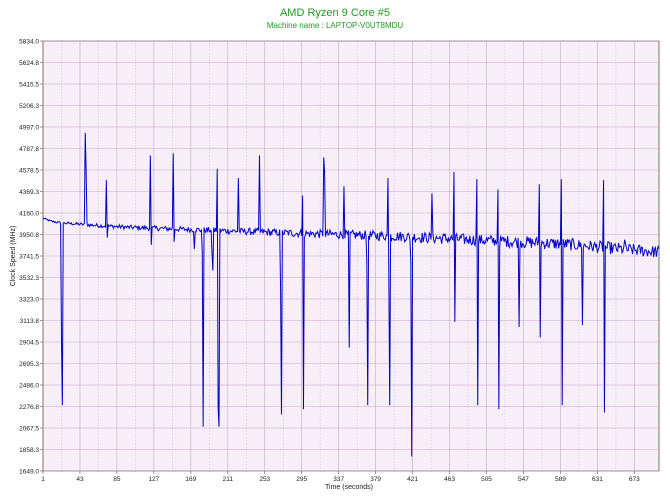  What do you see at coordinates (29, 364) in the screenshot?
I see `y-tick-label: 2695.3` at bounding box center [29, 364].